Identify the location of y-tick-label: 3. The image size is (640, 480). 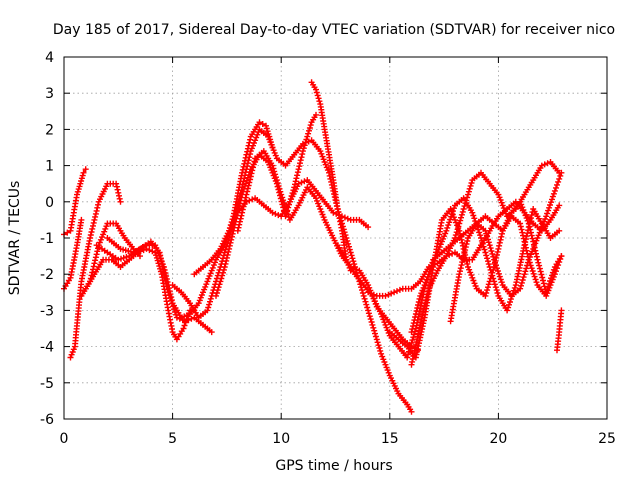
(49, 94).